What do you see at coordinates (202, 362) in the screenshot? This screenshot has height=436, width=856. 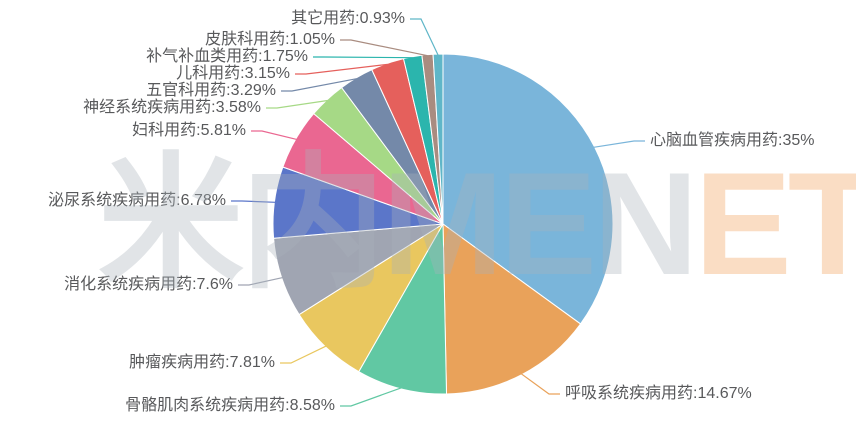 I see `slice-label: 肿瘤疾病用药:7.81%` at bounding box center [202, 362].